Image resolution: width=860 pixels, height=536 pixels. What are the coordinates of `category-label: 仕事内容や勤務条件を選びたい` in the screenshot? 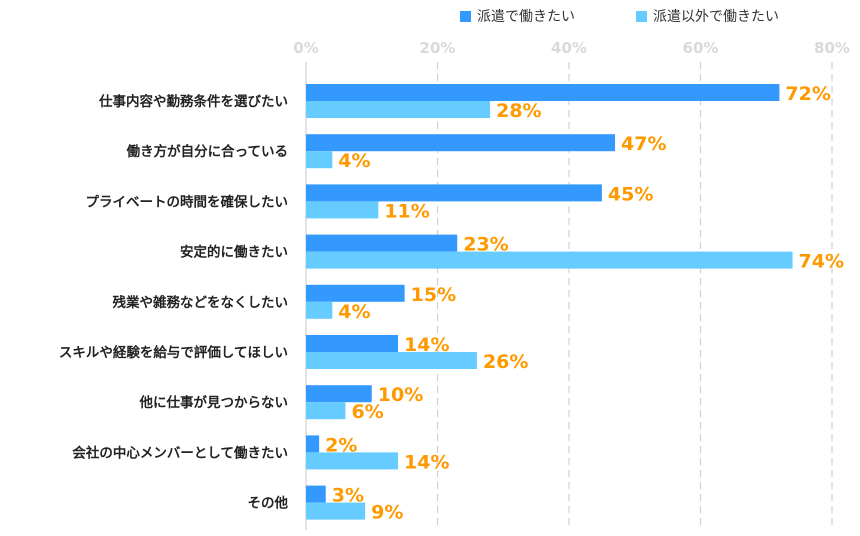 It's located at (193, 101).